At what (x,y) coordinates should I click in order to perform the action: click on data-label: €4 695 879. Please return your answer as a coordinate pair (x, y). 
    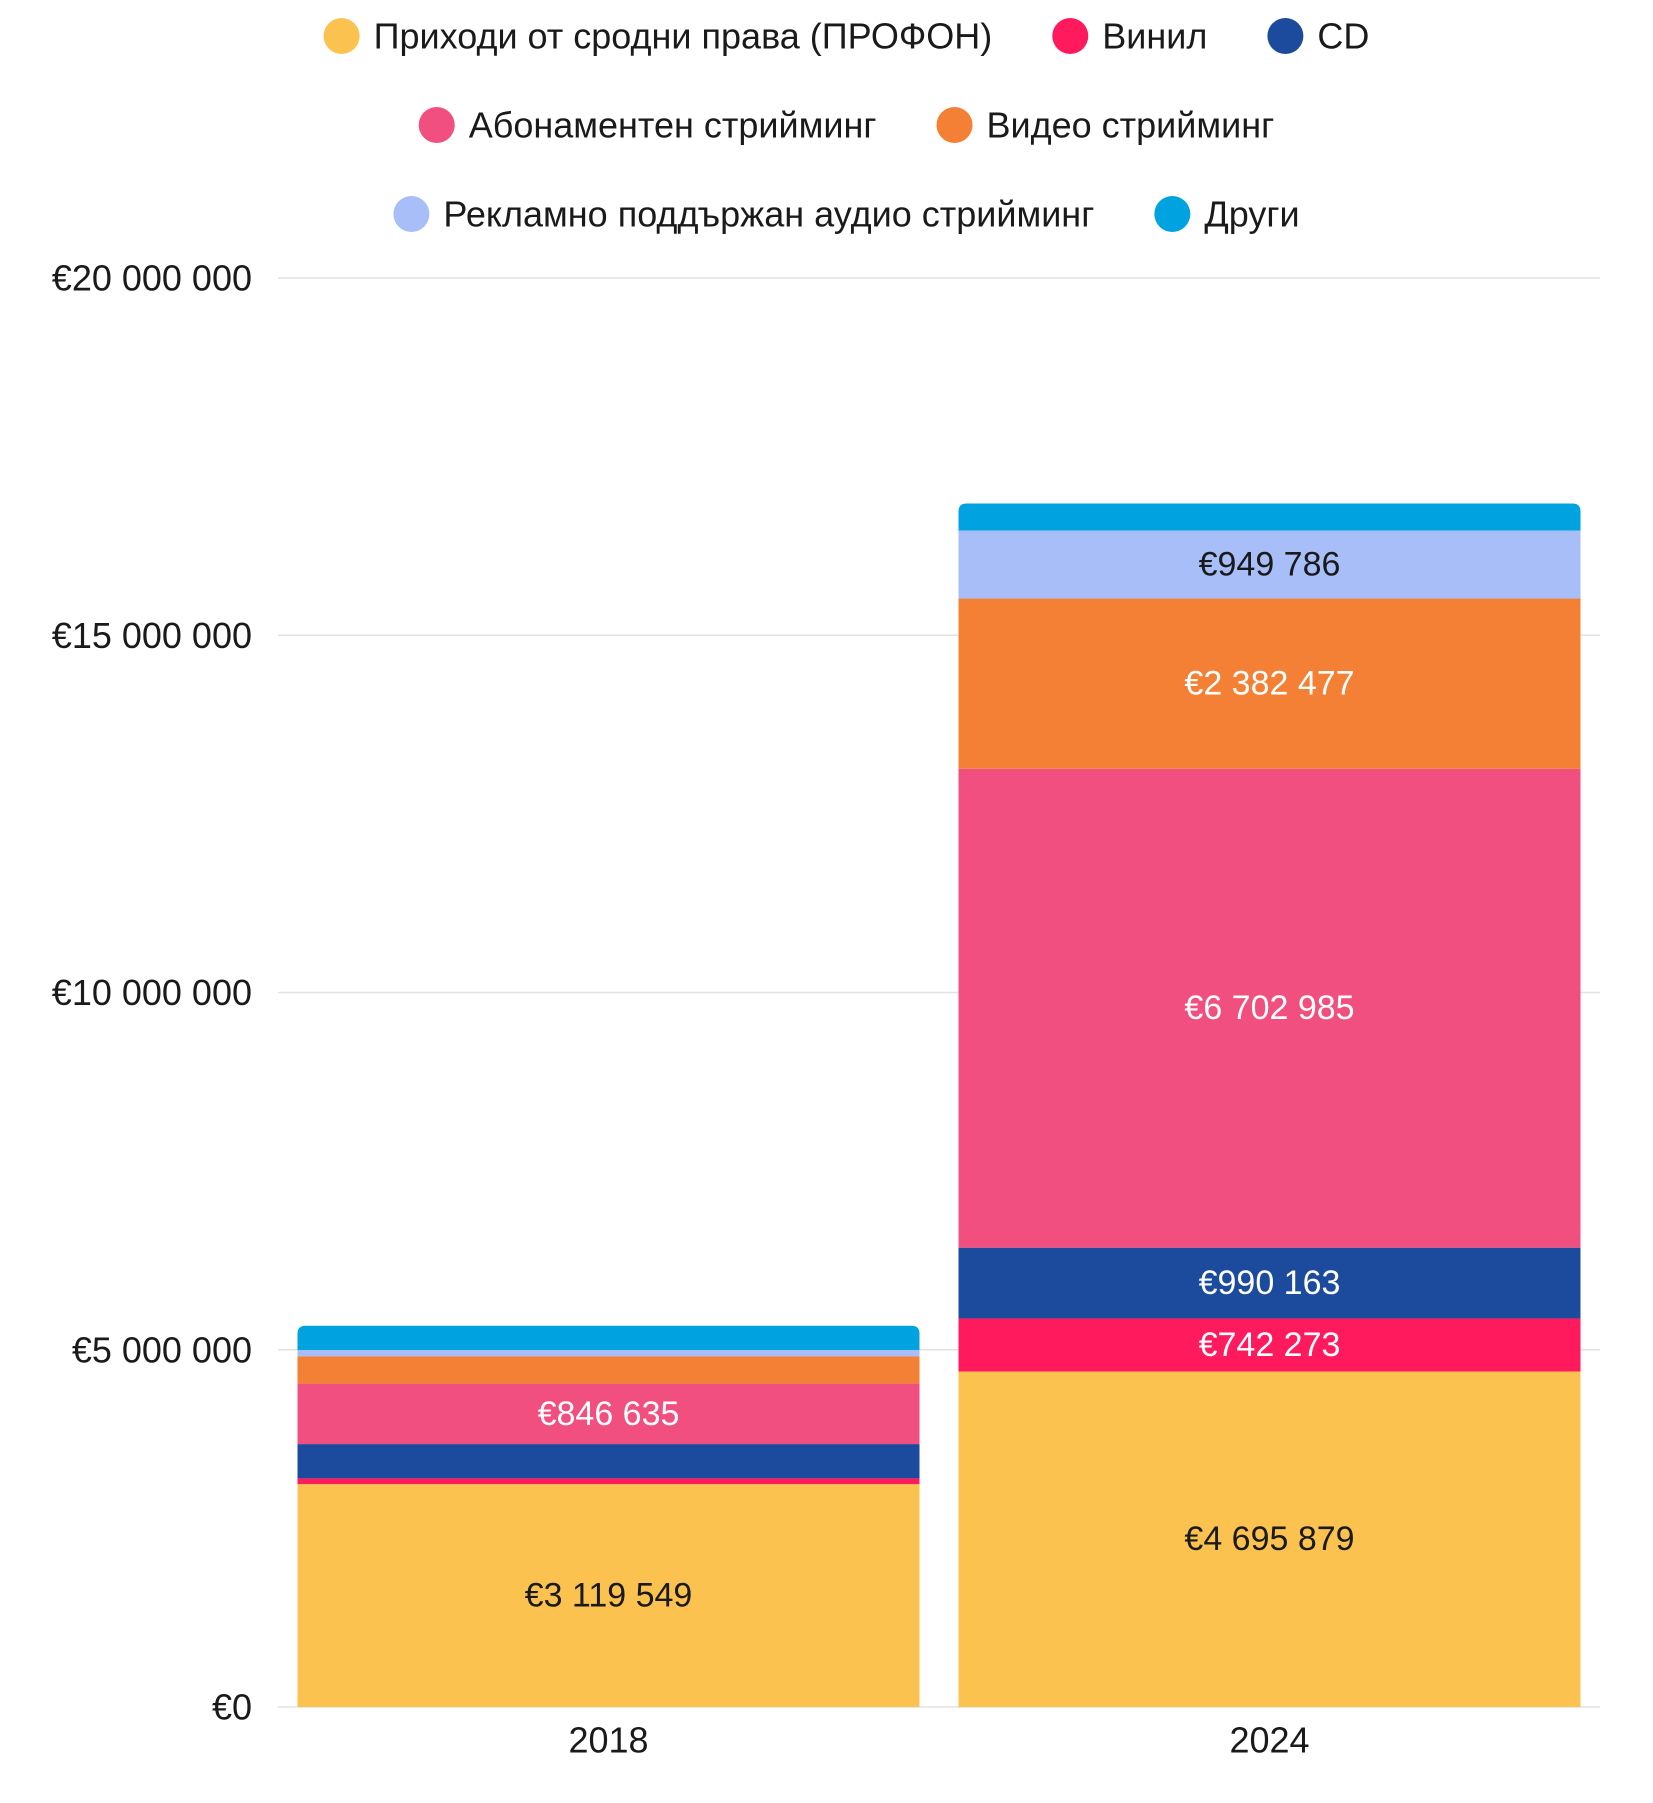
    Looking at the image, I should click on (1269, 1539).